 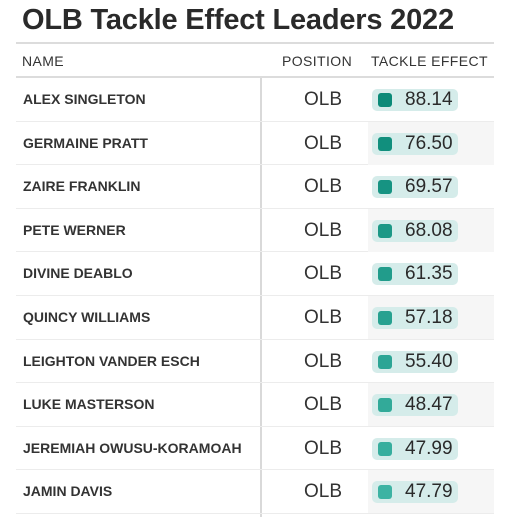 I want to click on page-title: OLB Tackle Effect Leaders 2022, so click(x=238, y=20).